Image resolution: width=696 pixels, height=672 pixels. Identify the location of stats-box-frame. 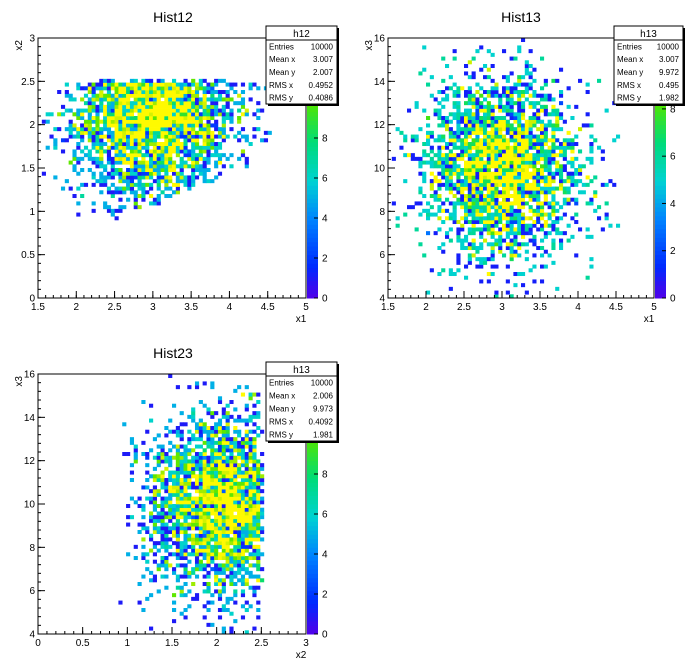
(648, 65).